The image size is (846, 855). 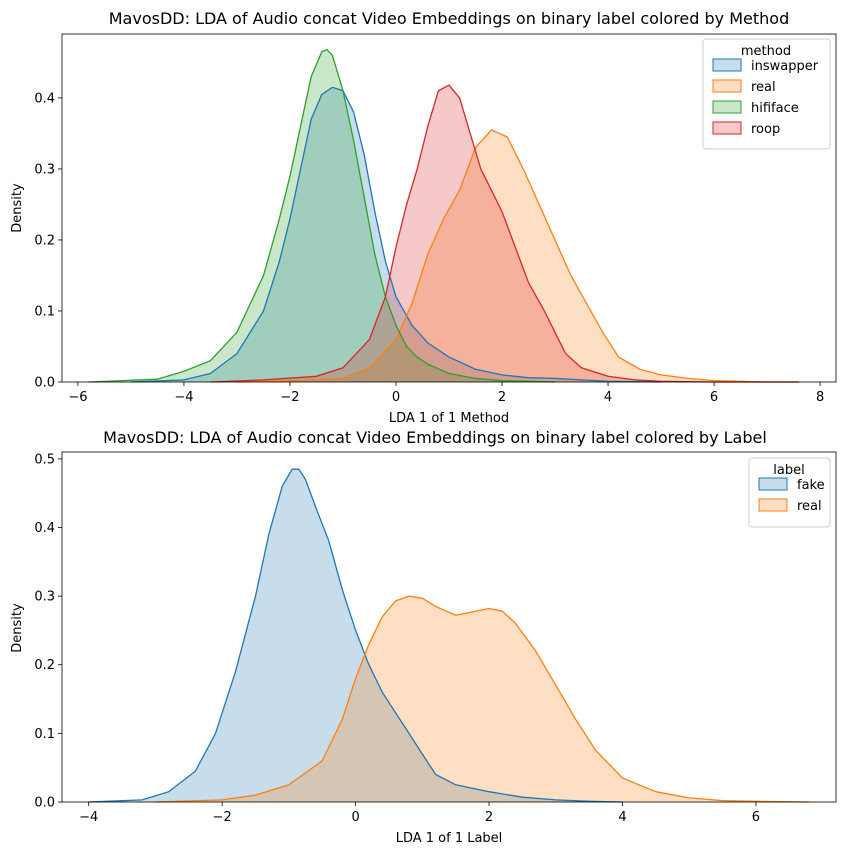 I want to click on legend-items: inswapper real hififace roop, so click(x=765, y=97).